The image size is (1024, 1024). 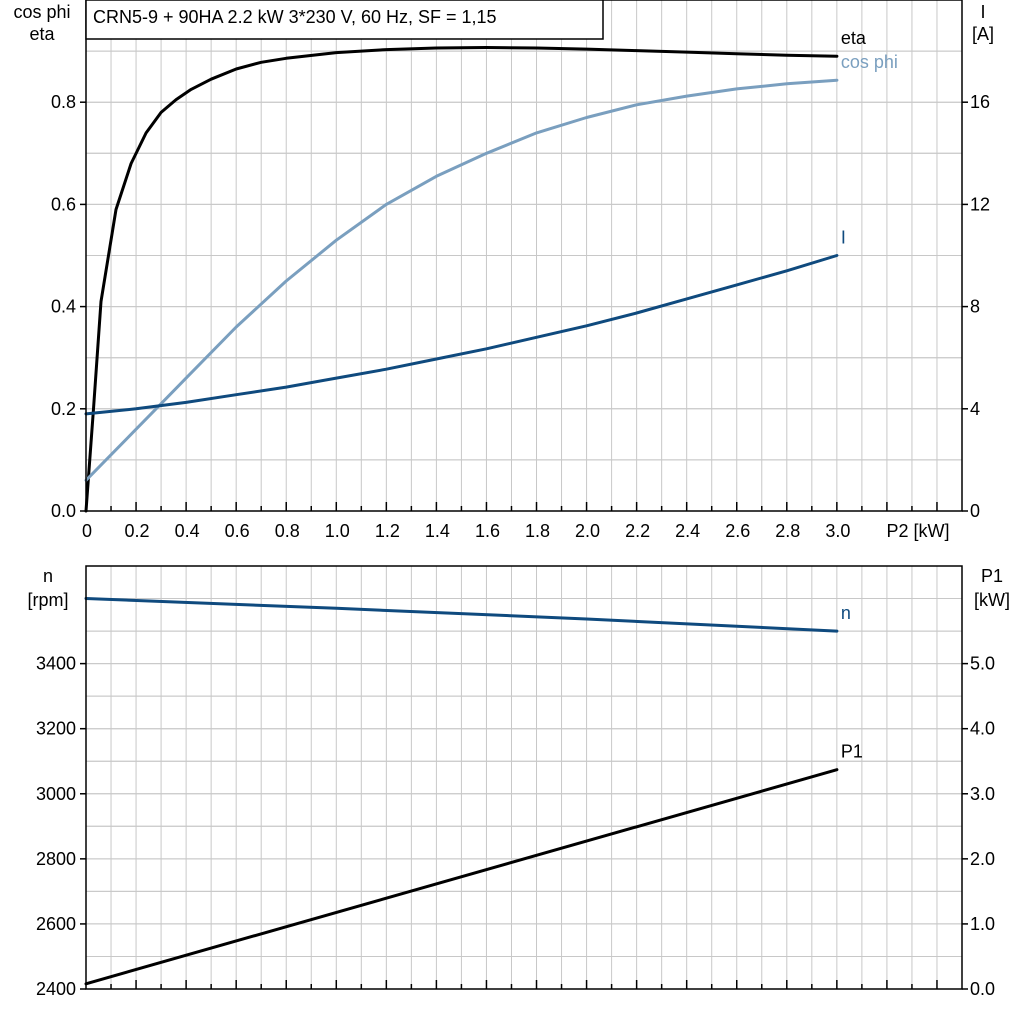 I want to click on x-tick-label: 1.2, so click(x=387, y=531).